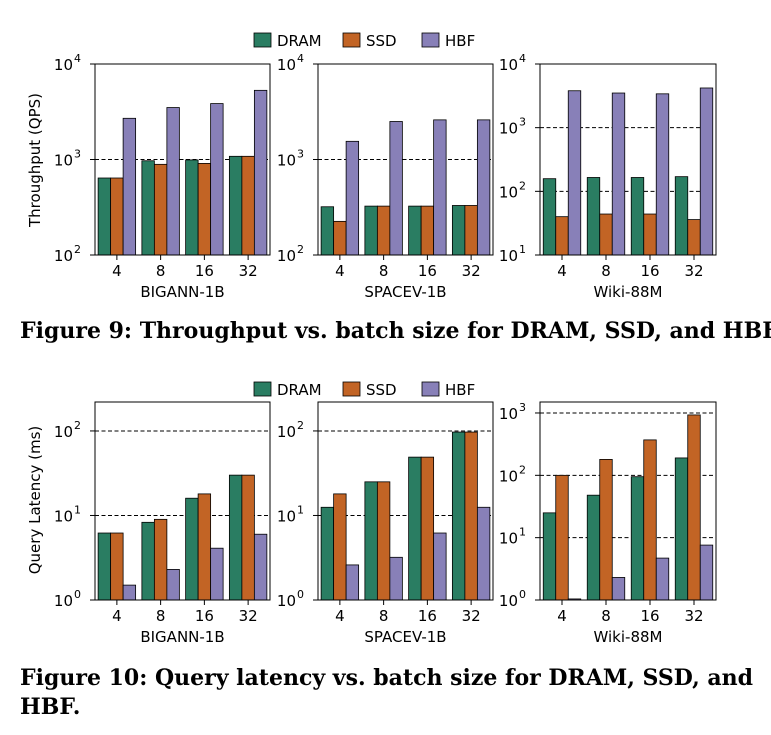 The height and width of the screenshot is (735, 771). Describe the element at coordinates (262, 40) in the screenshot. I see `legend-swatch-dram` at that location.